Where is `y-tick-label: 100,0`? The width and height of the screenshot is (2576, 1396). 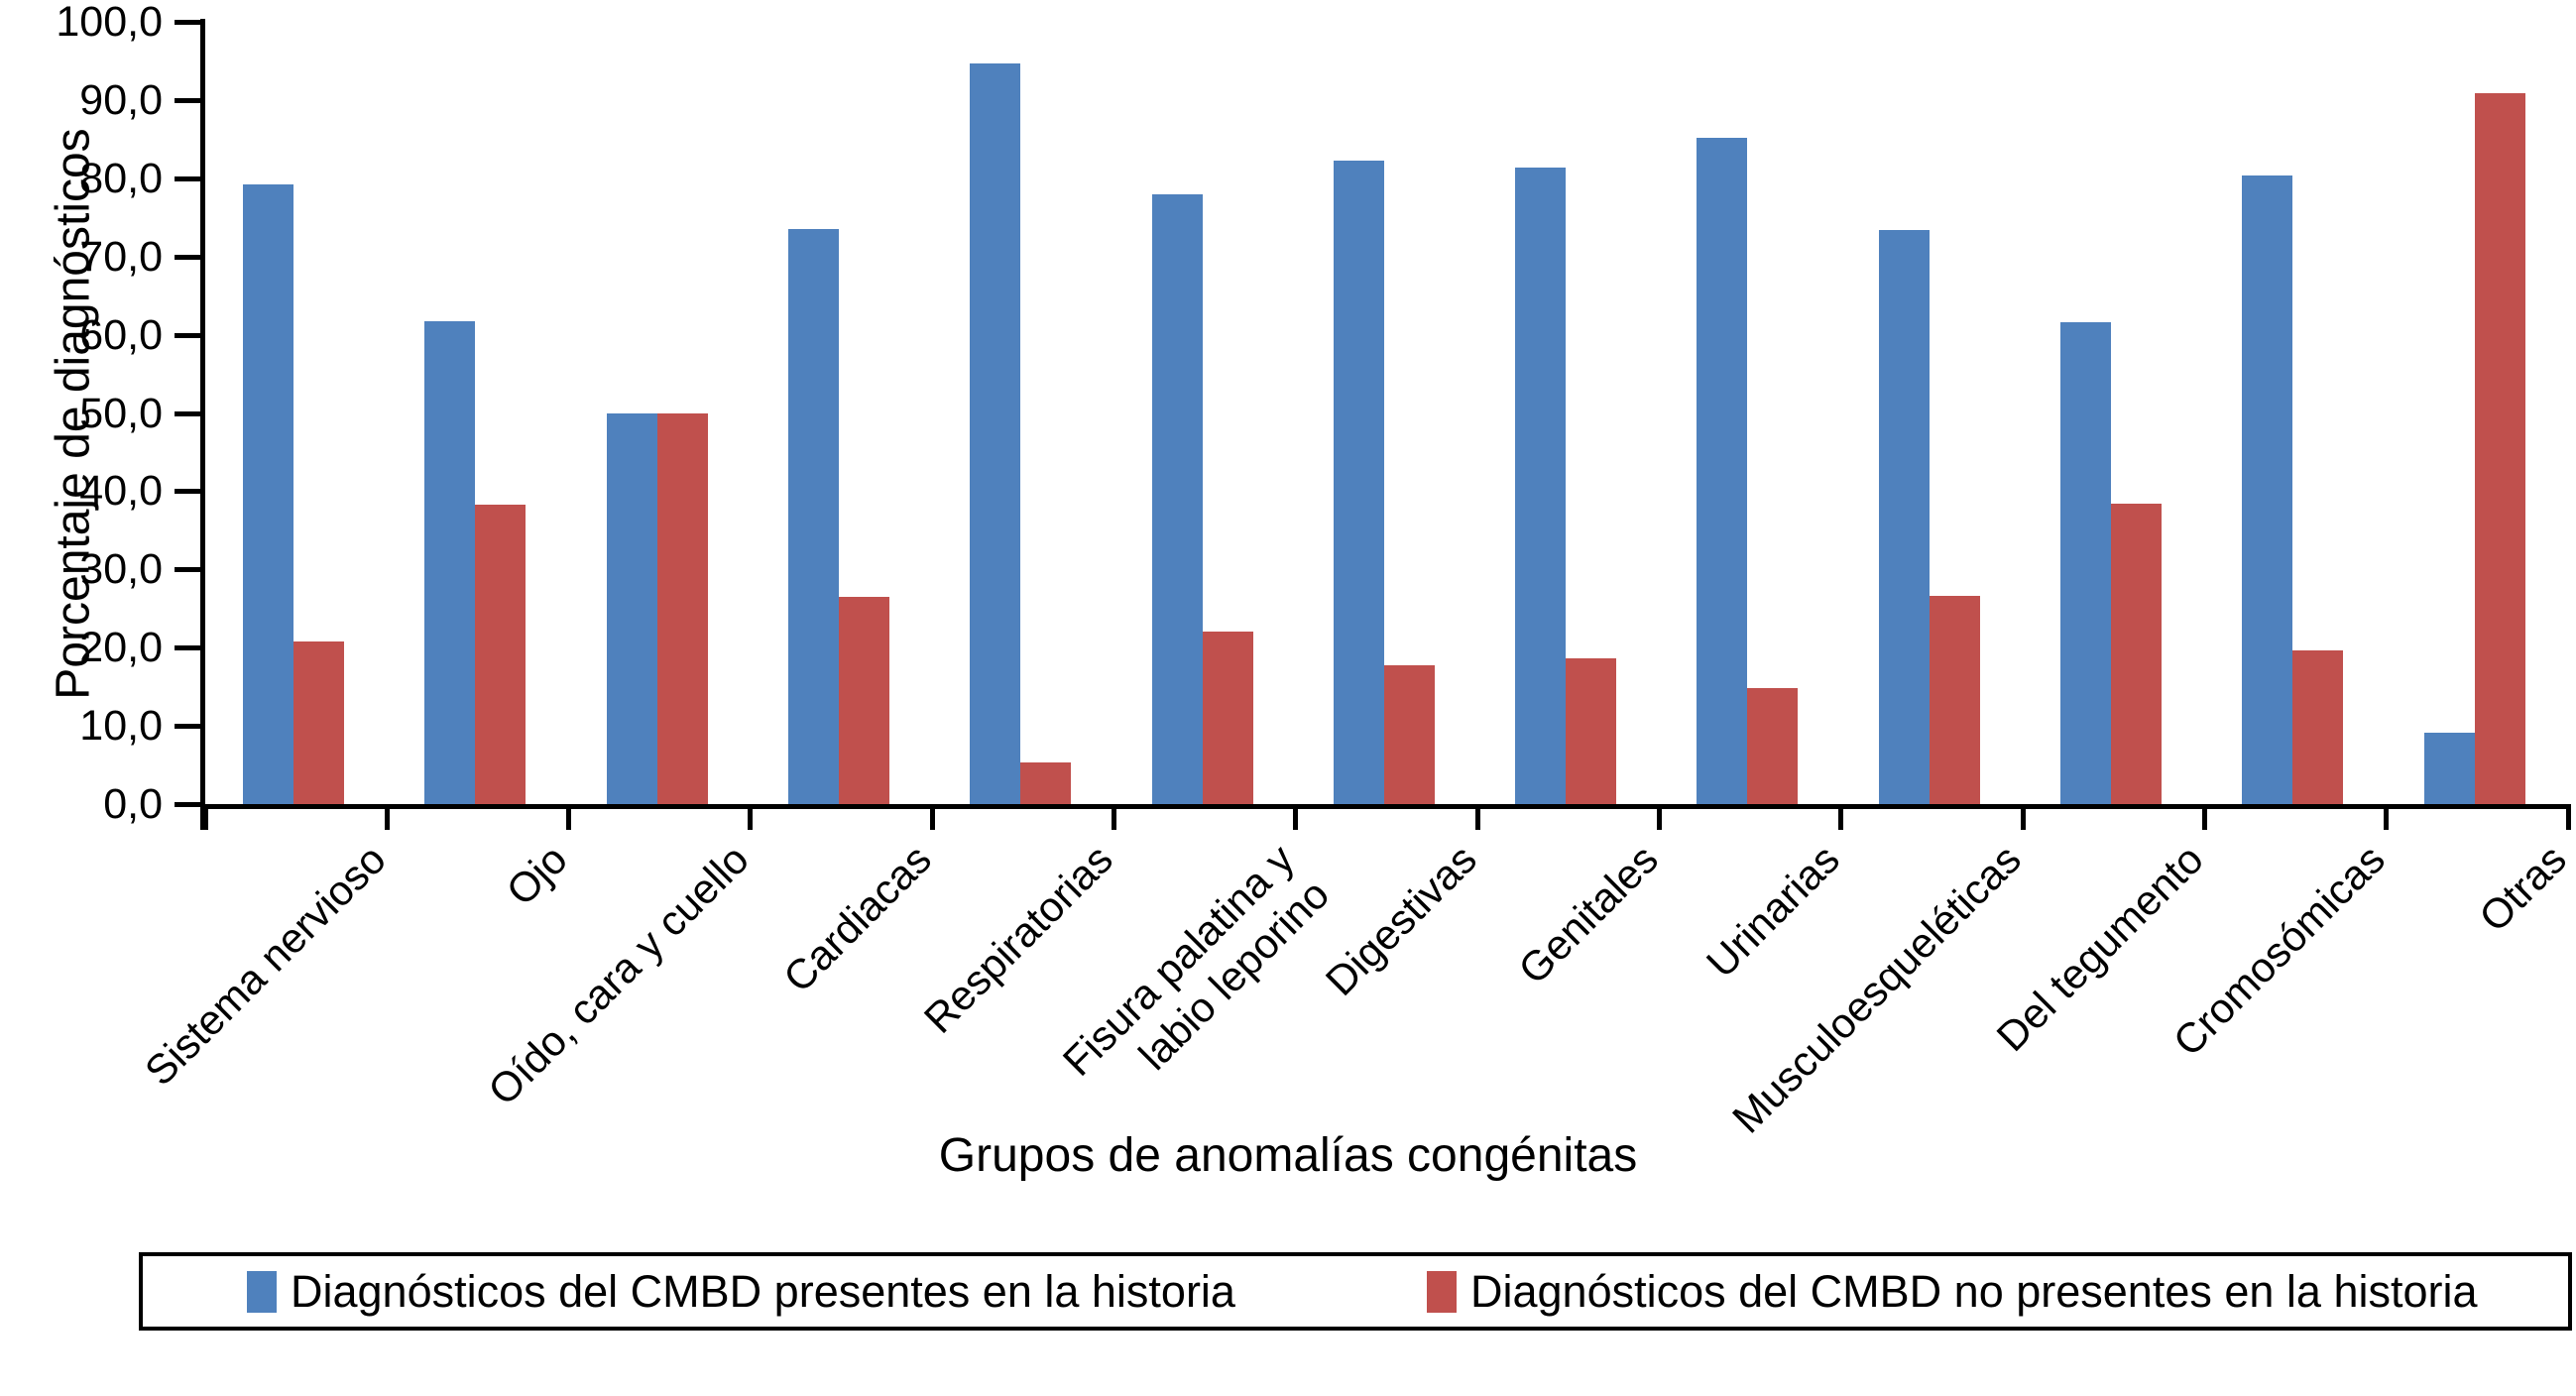 y-tick-label: 100,0 is located at coordinates (110, 23).